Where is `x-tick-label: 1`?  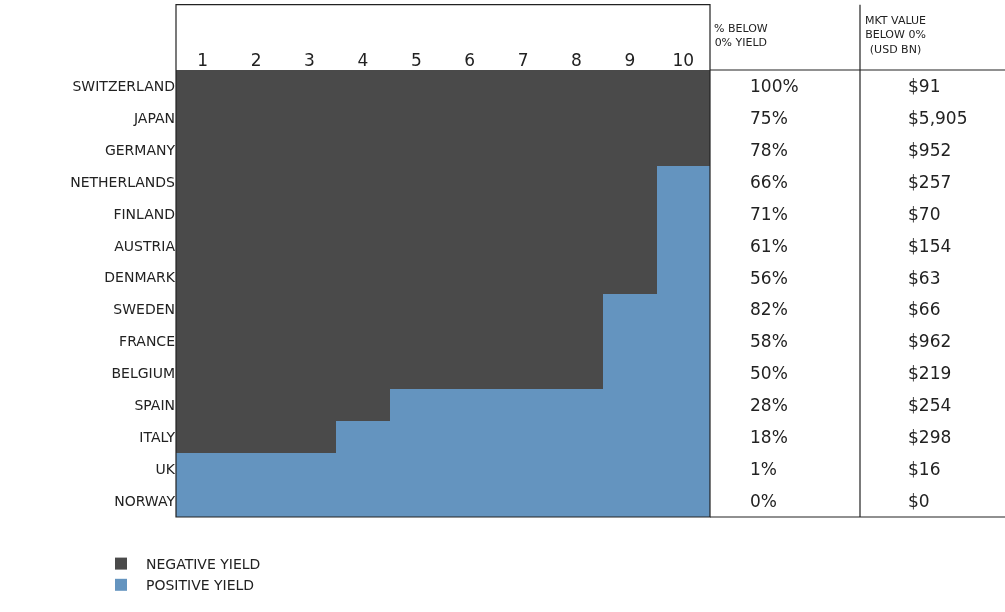 x-tick-label: 1 is located at coordinates (203, 59).